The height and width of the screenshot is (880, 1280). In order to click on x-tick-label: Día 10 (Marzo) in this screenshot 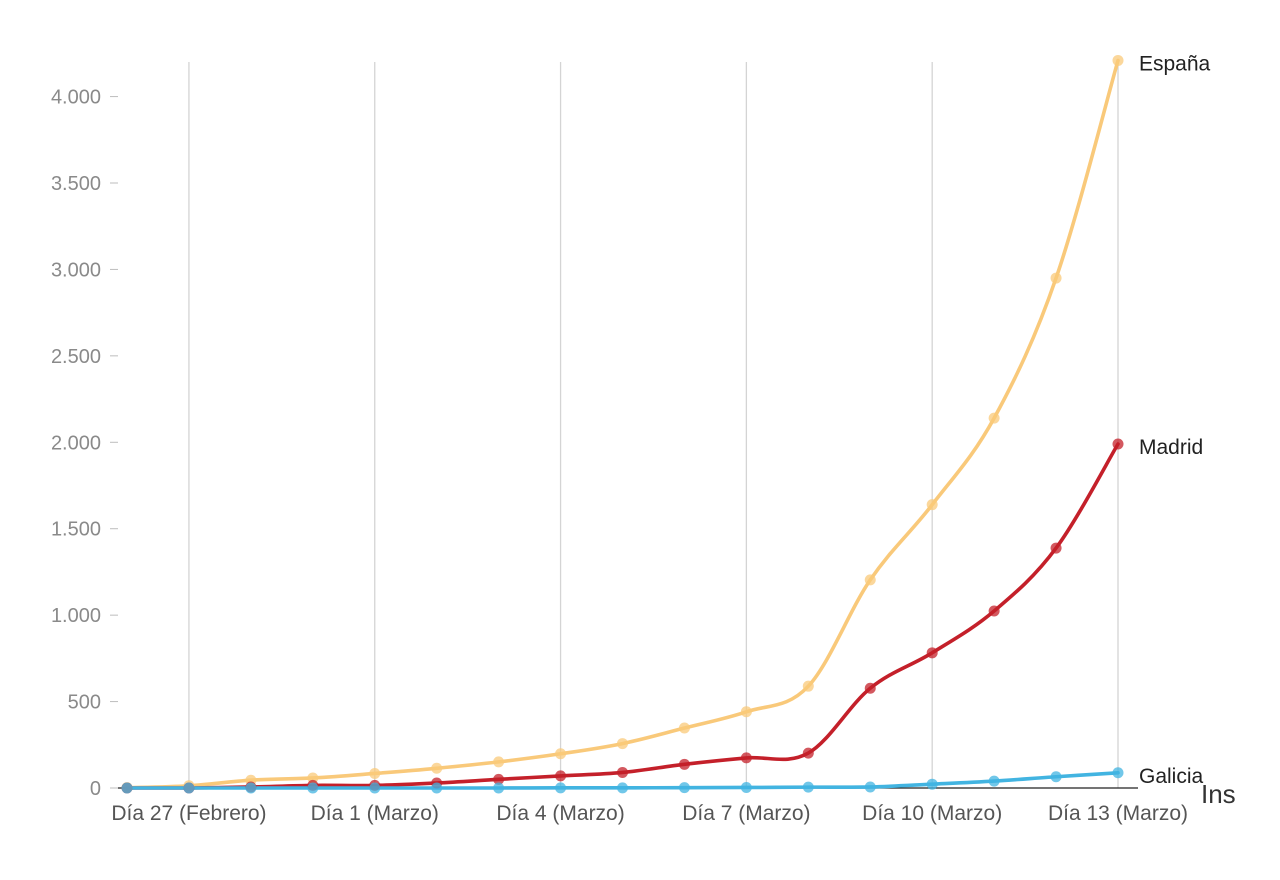, I will do `click(932, 813)`.